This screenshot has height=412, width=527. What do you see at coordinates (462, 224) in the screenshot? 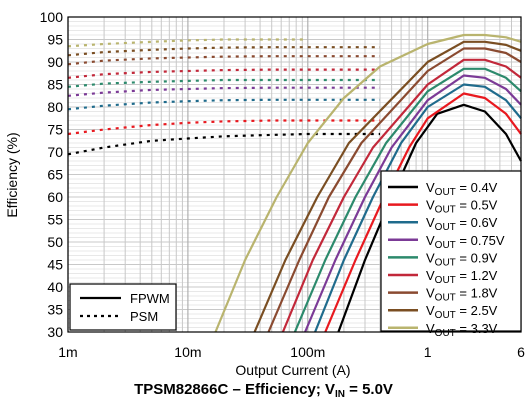
I see `series-legend-label-2: VOUT = 0.6V` at bounding box center [462, 224].